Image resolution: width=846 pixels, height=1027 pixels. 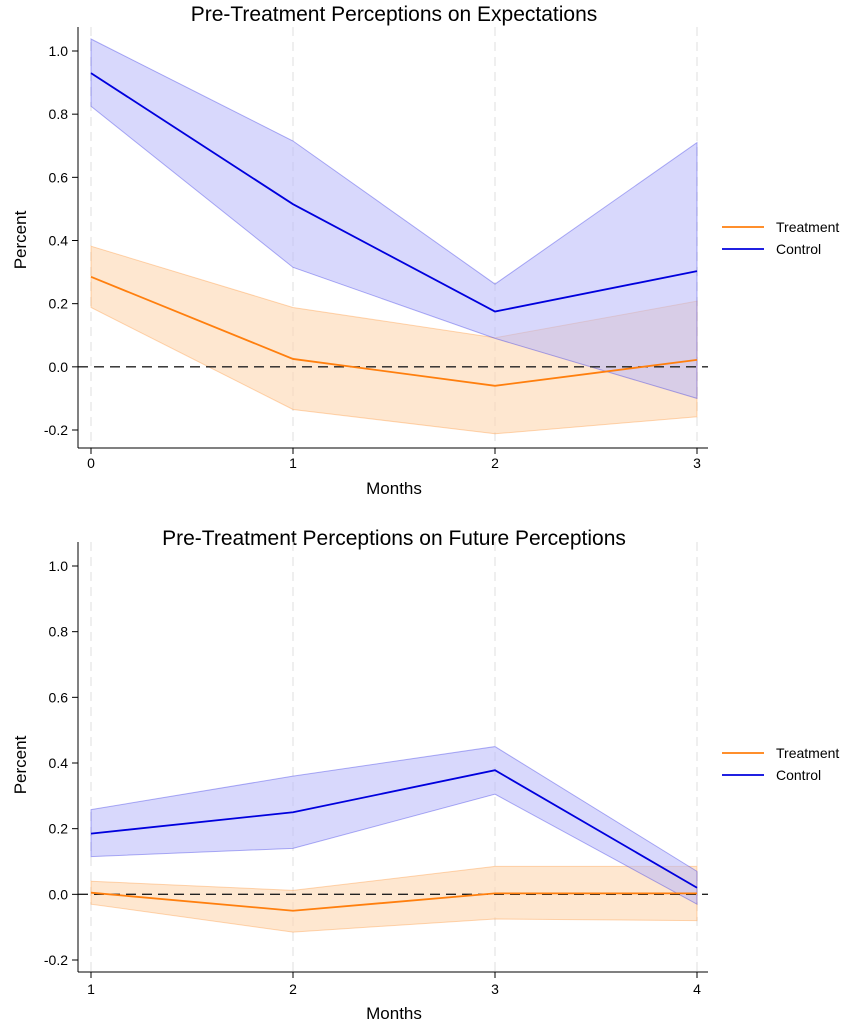 What do you see at coordinates (697, 989) in the screenshot?
I see `x-tick-label: 4` at bounding box center [697, 989].